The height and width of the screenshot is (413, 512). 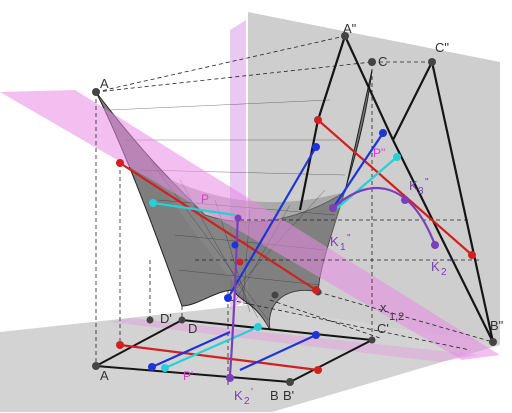 What do you see at coordinates (349, 238) in the screenshot?
I see `label-K1-sup: "` at bounding box center [349, 238].